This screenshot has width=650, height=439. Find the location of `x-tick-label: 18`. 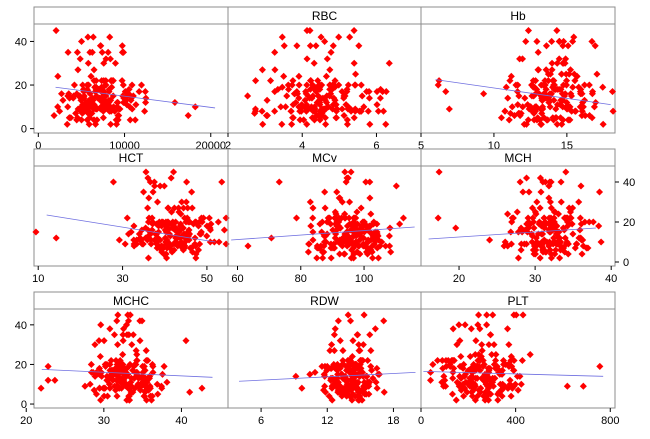

x-tick-label: 18 is located at coordinates (393, 421).